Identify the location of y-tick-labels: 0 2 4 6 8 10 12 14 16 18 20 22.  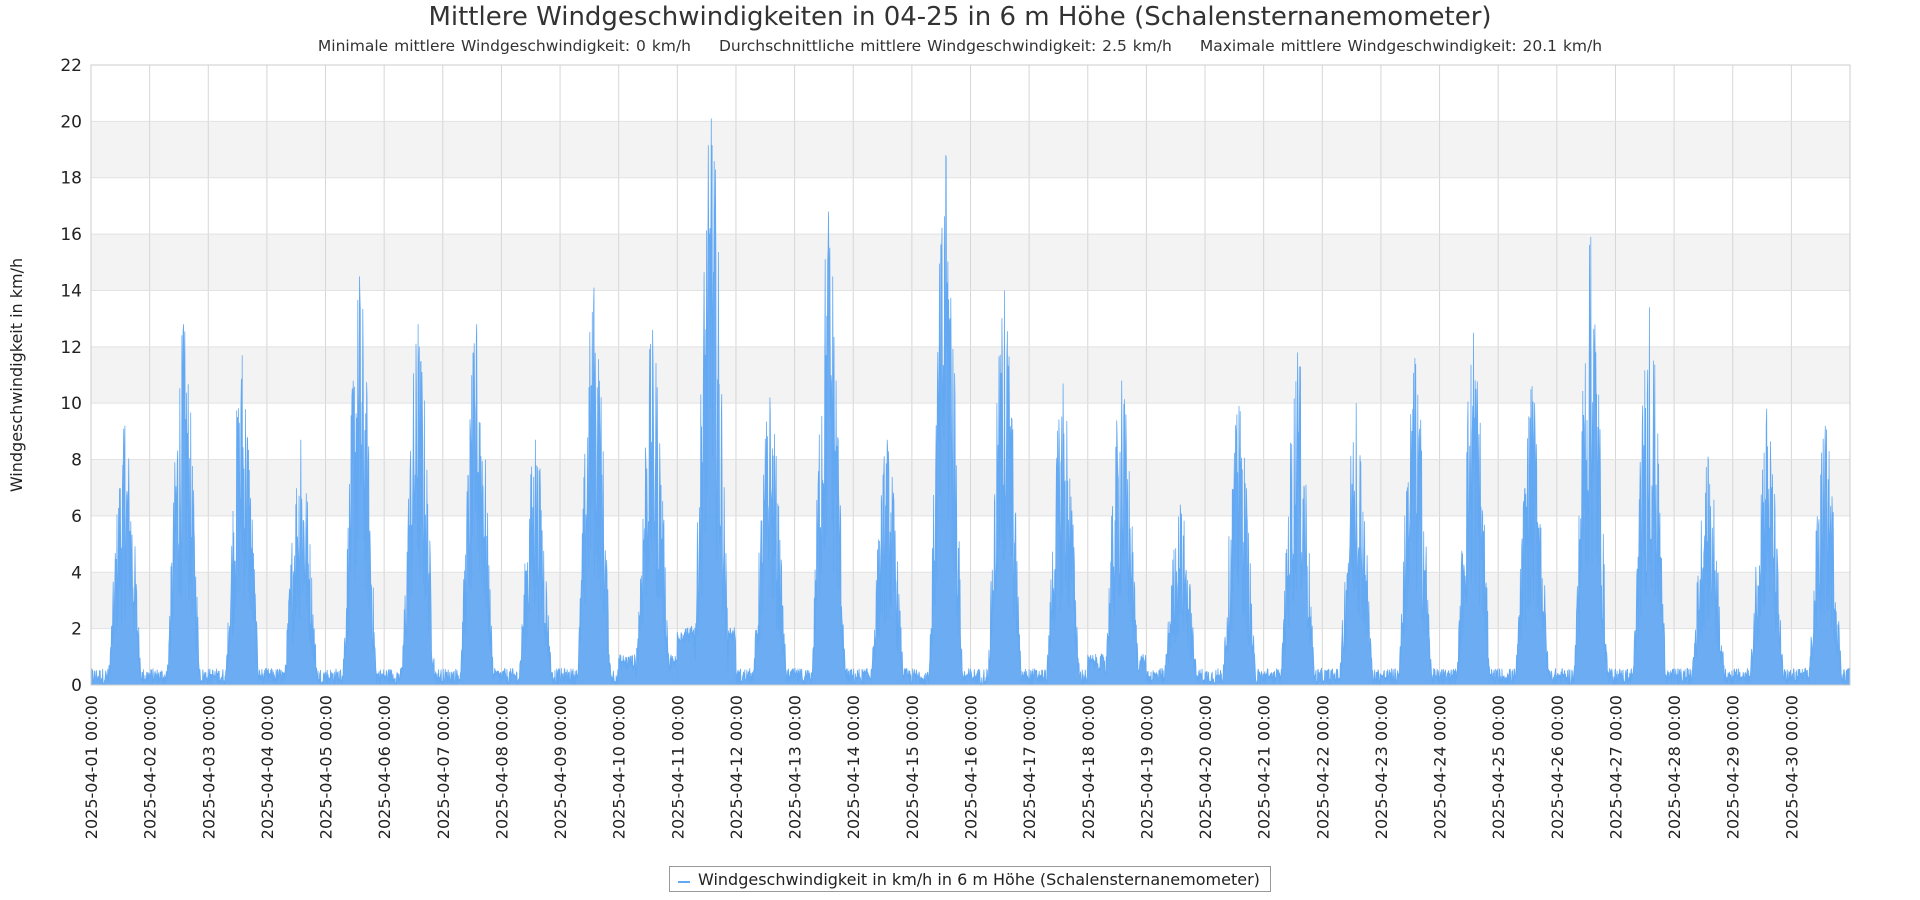
(71, 376).